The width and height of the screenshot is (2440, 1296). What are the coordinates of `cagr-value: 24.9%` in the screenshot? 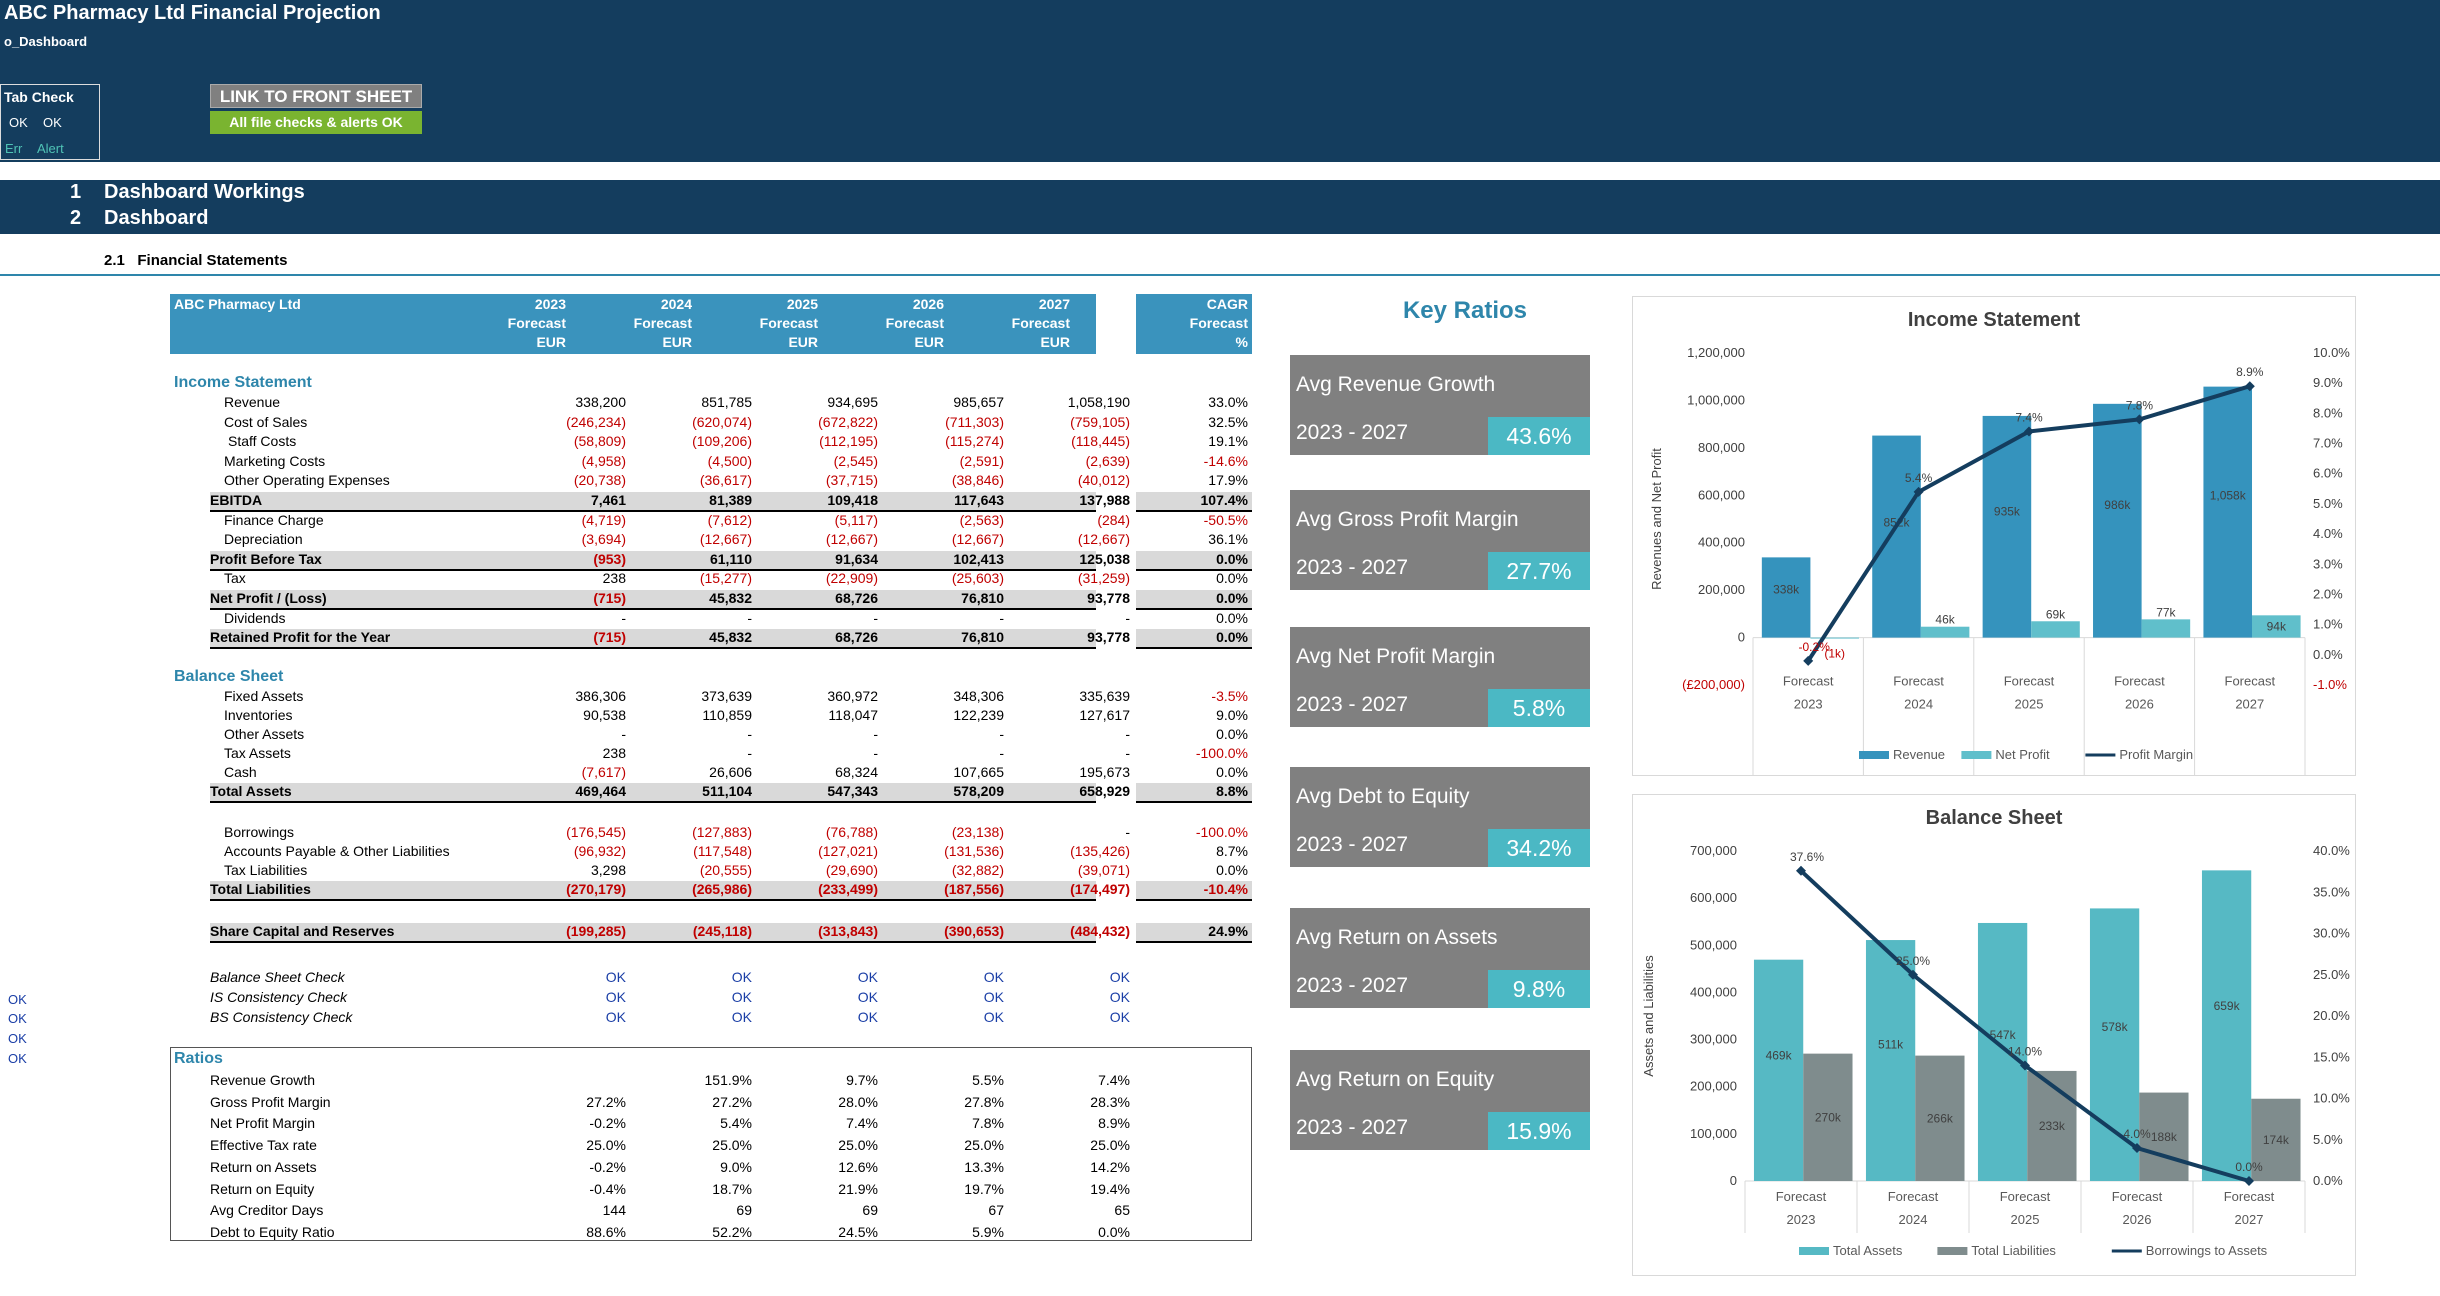 It's located at (1228, 931).